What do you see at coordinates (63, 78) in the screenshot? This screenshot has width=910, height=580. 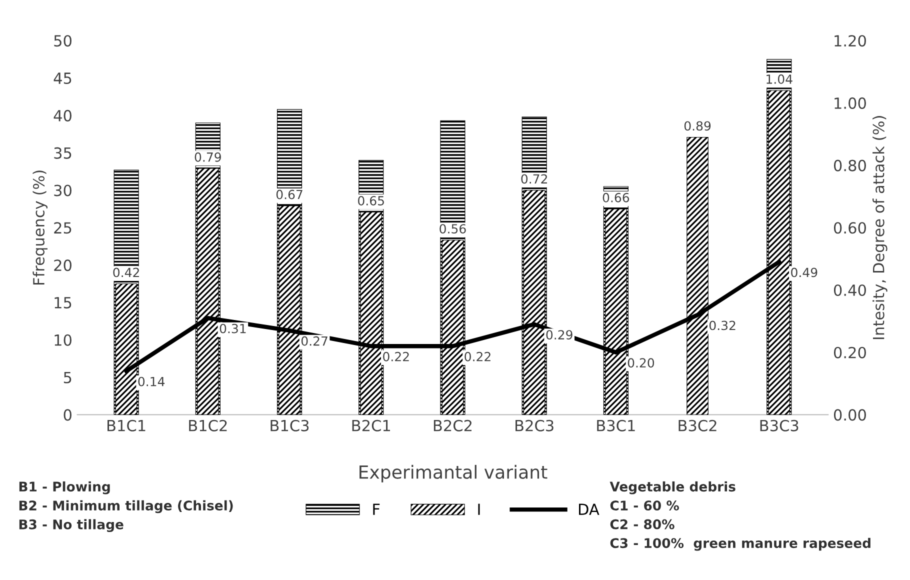 I see `y-tick-label: 45` at bounding box center [63, 78].